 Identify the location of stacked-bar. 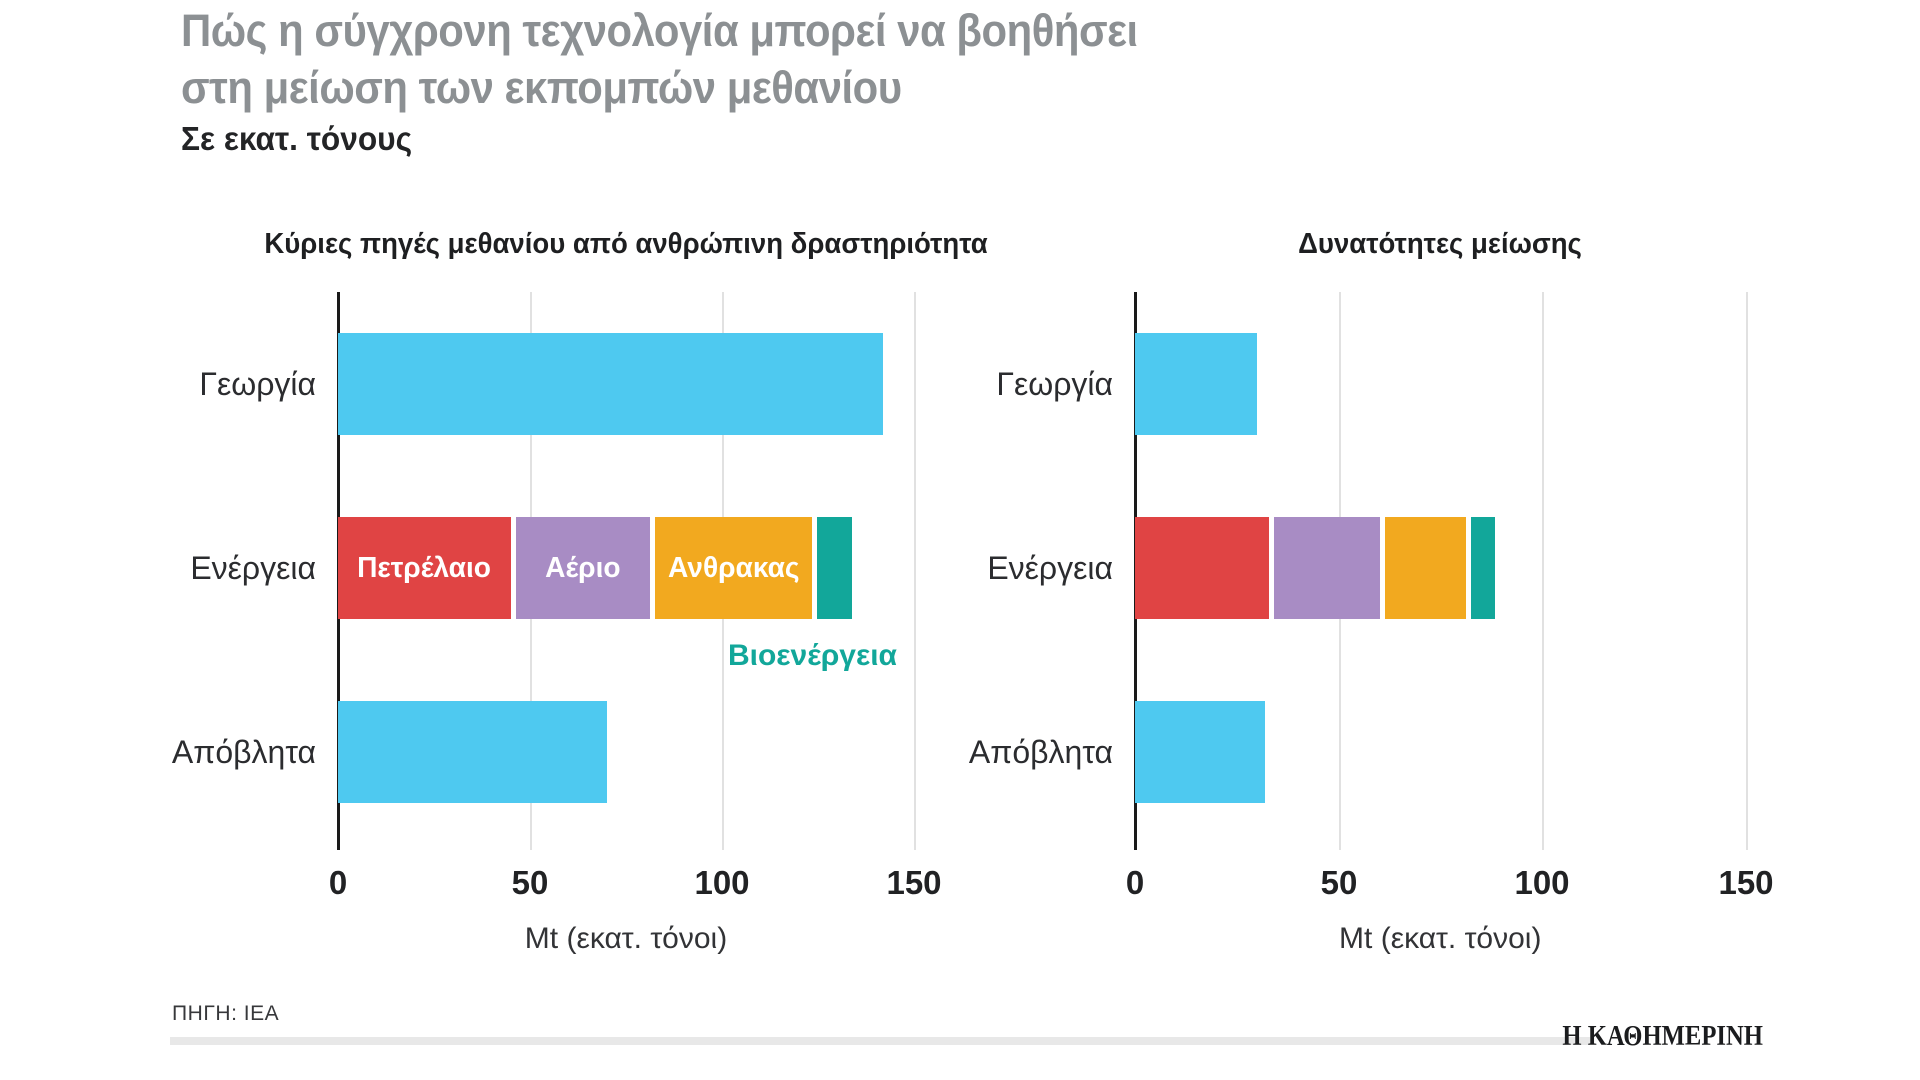
(1315, 568).